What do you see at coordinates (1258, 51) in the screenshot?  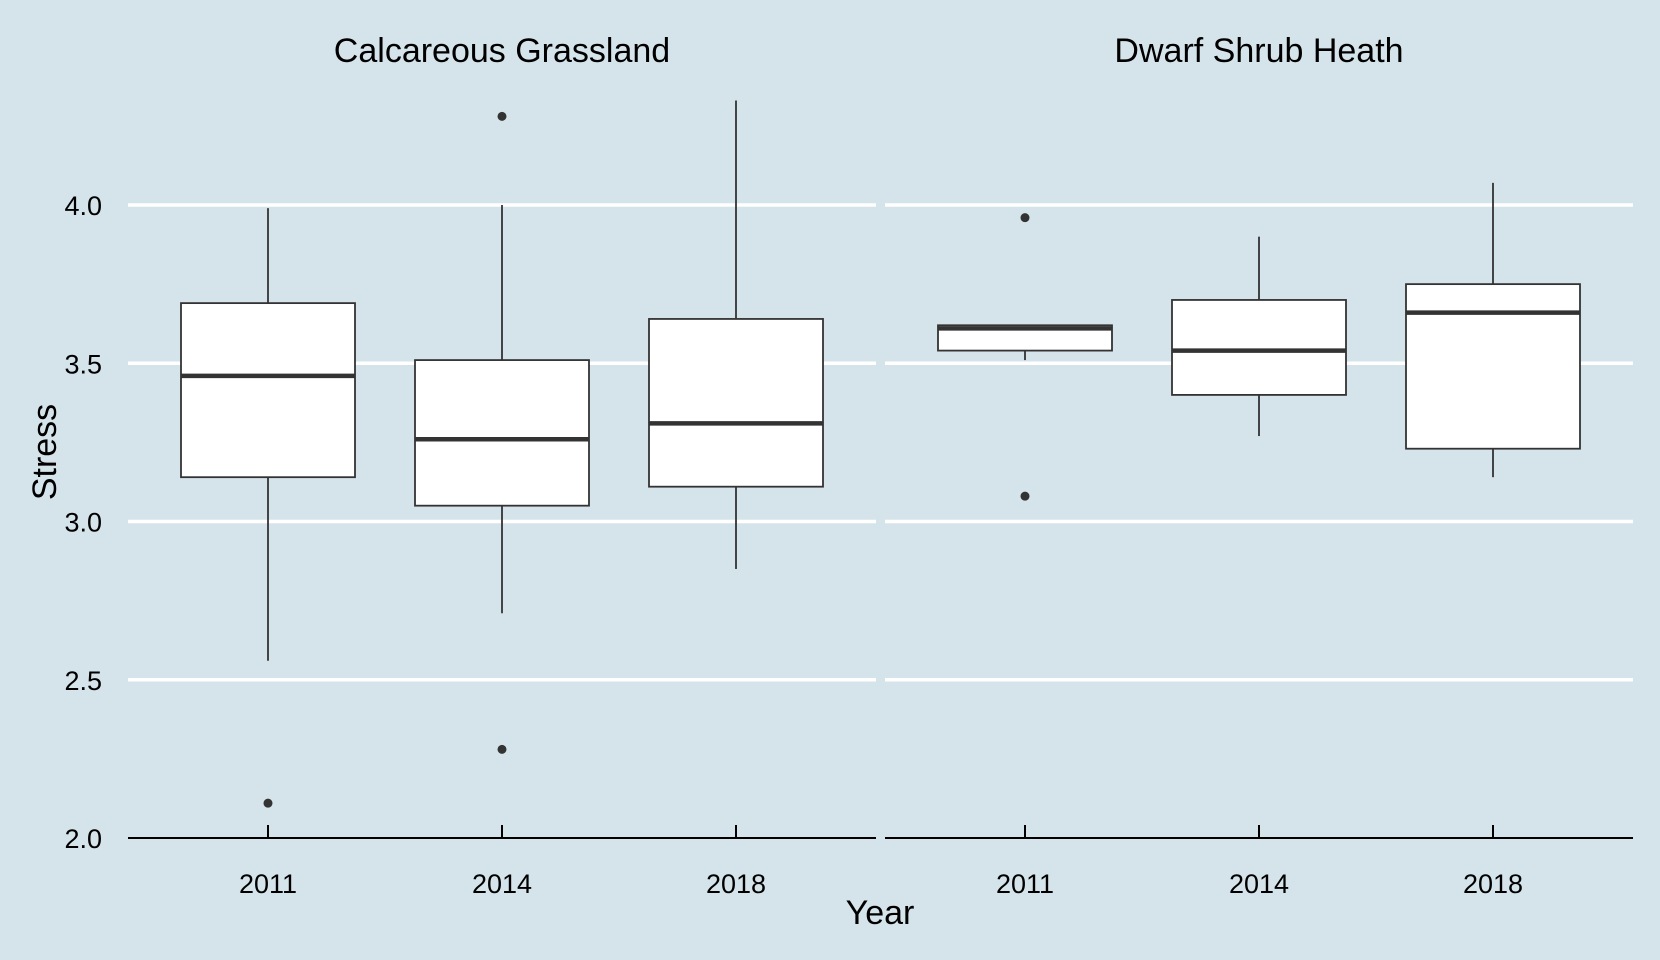 I see `facet-title: Dwarf Shrub Heath` at bounding box center [1258, 51].